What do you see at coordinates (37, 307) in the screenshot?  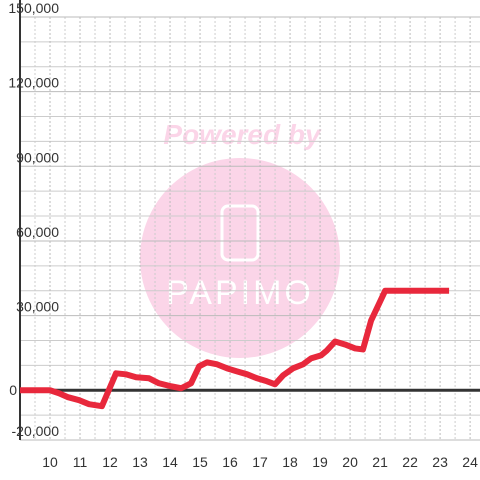 I see `y-tick-label: 30,000` at bounding box center [37, 307].